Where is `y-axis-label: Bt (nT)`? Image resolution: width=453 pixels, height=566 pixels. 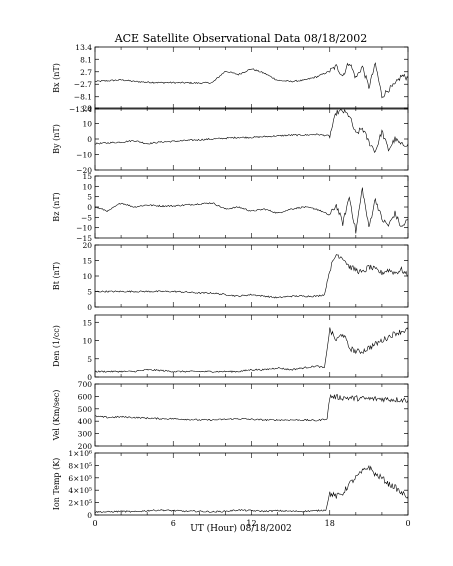 y-axis-label: Bt (nT) is located at coordinates (56, 276).